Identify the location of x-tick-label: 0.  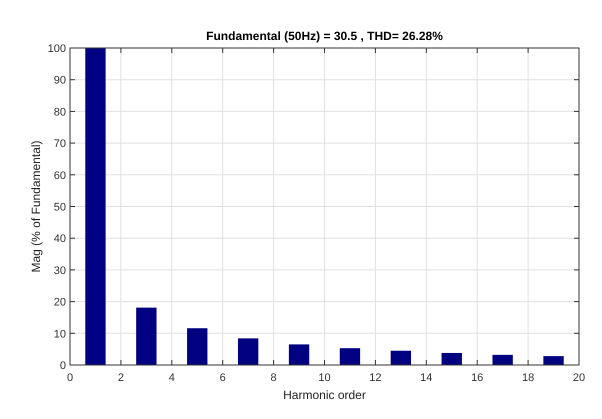
(70, 378).